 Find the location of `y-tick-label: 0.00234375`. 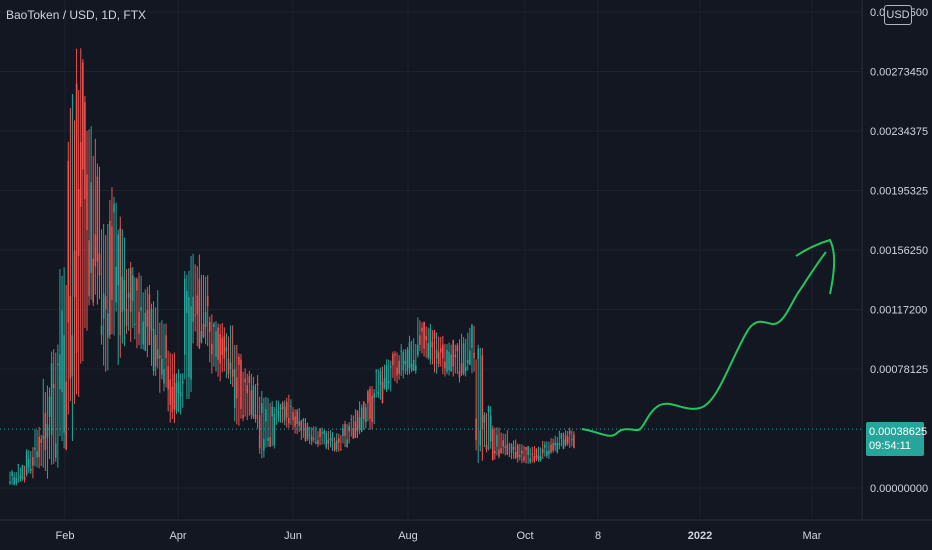

y-tick-label: 0.00234375 is located at coordinates (899, 132).